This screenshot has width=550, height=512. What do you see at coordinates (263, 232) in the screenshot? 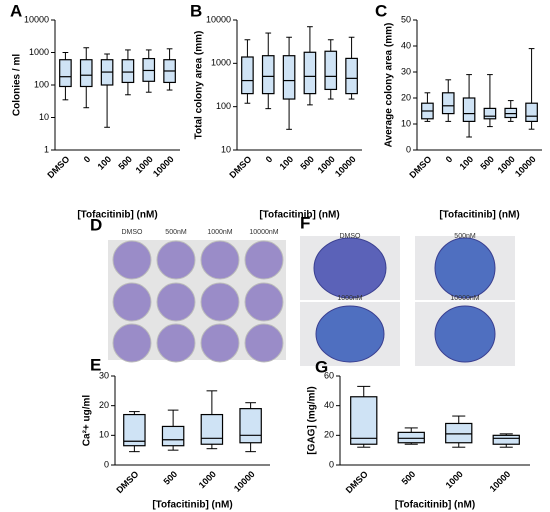
I see `well-label: 10000nM` at bounding box center [263, 232].